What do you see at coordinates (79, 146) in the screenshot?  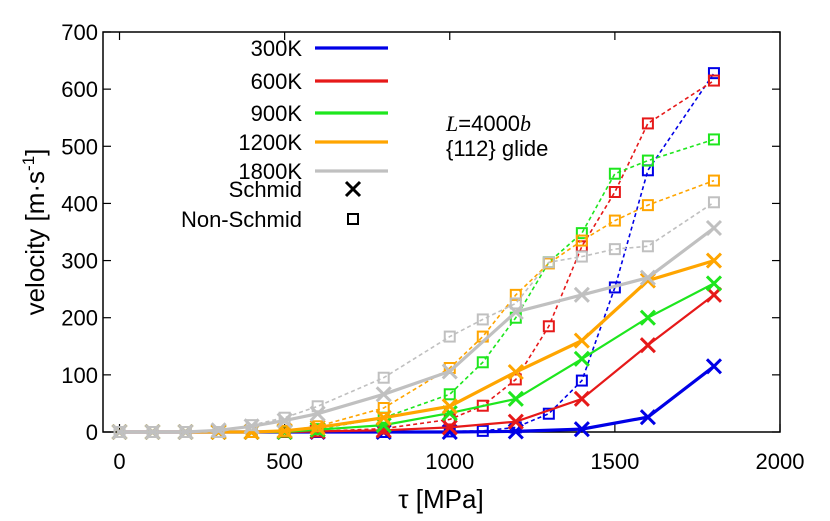 I see `y-tick-label-500: 500` at bounding box center [79, 146].